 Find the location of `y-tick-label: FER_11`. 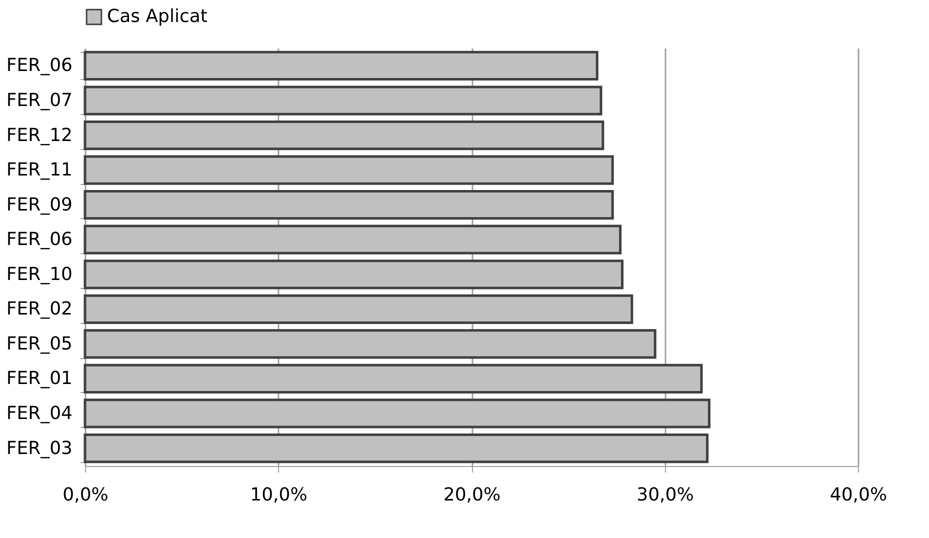

y-tick-label: FER_11 is located at coordinates (39, 170).